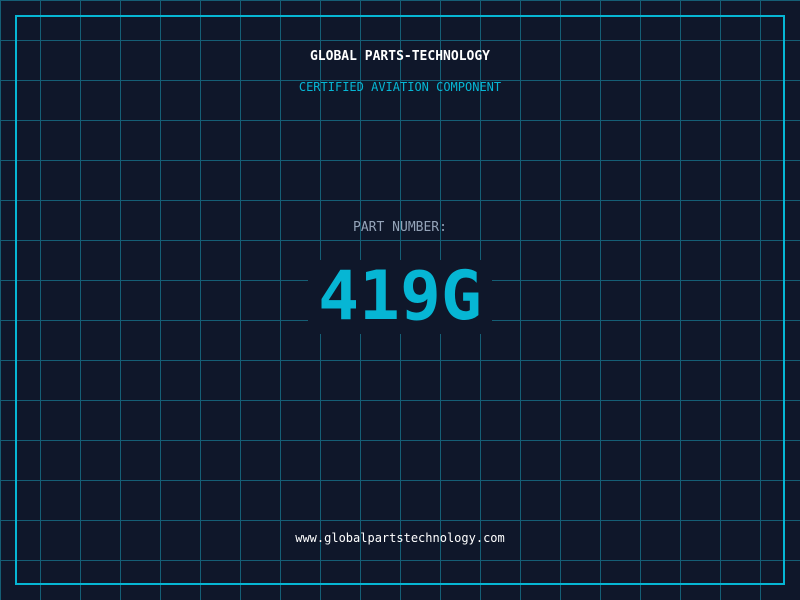 This screenshot has height=600, width=800. Describe the element at coordinates (400, 87) in the screenshot. I see `certification-subtitle: CERTIFIED AVIATION COMPONENT` at that location.